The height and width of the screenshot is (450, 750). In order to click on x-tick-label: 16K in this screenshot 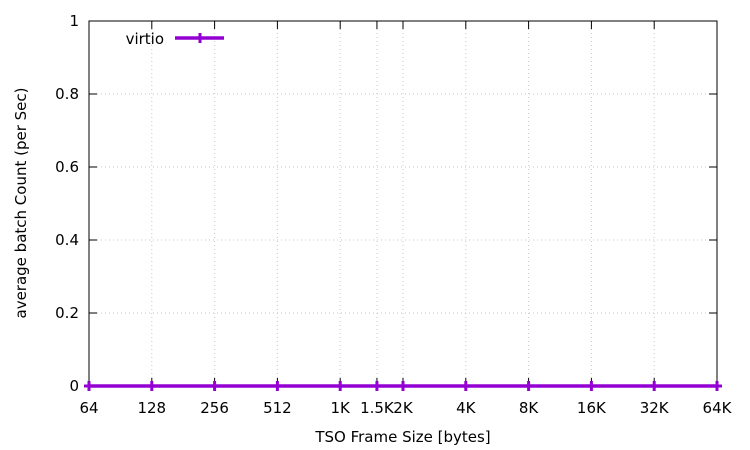, I will do `click(592, 408)`.